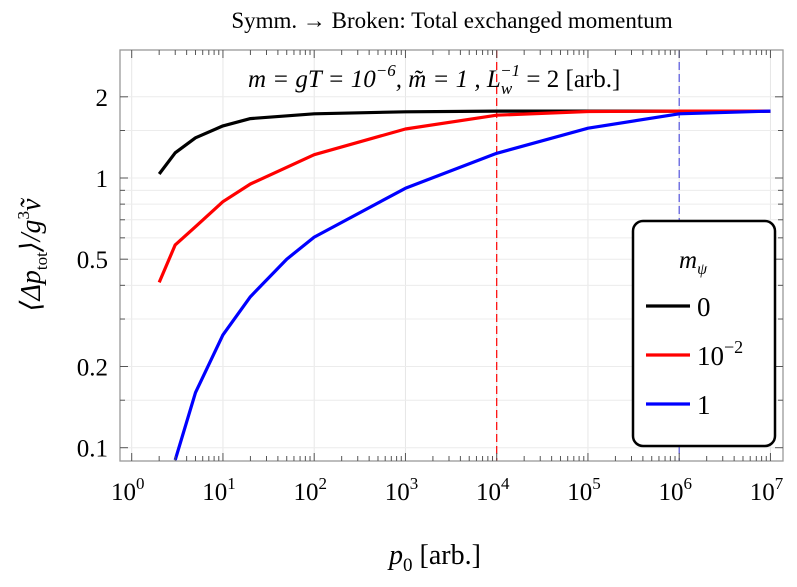  What do you see at coordinates (32, 254) in the screenshot?
I see `y-axis-label: ⟨Δptot⟩/g3ṽ` at bounding box center [32, 254].